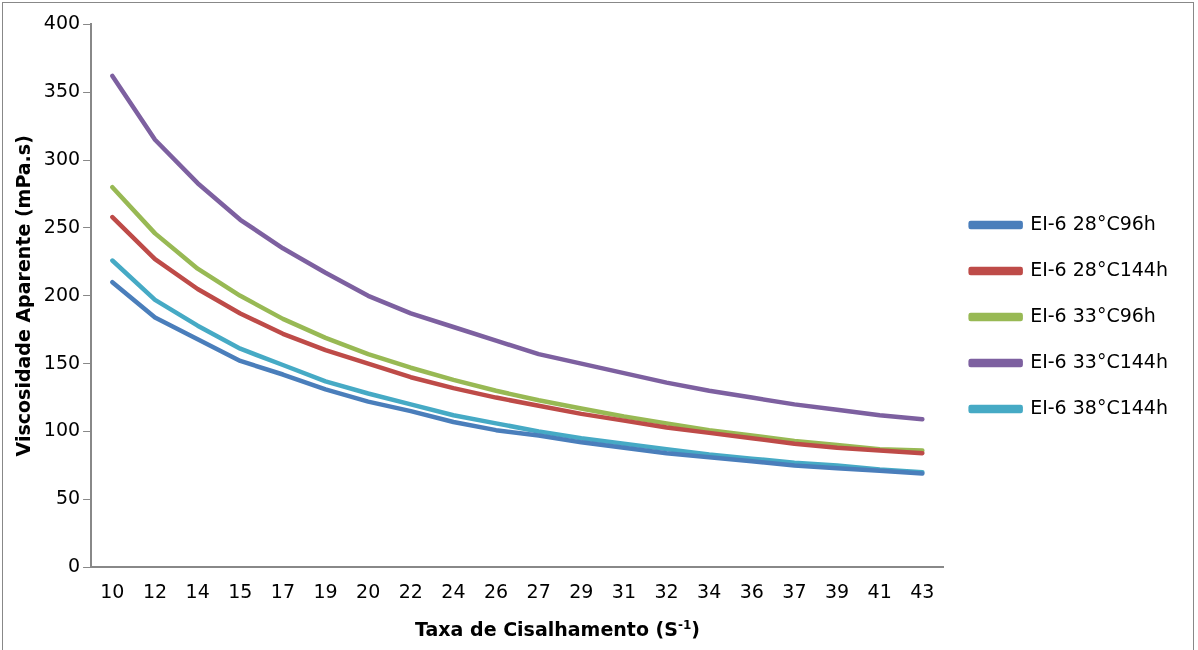  What do you see at coordinates (751, 590) in the screenshot?
I see `x-tick-label: 36` at bounding box center [751, 590].